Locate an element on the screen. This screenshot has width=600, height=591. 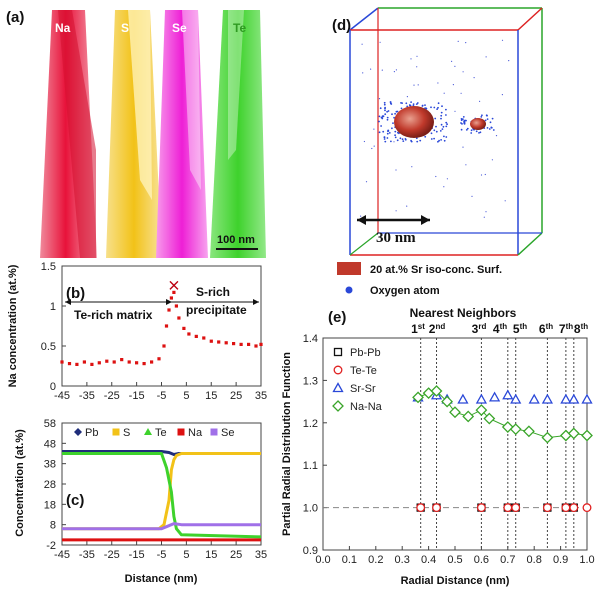
legend-label-pb-pb: Pb-Pb is located at coordinates (365, 353).